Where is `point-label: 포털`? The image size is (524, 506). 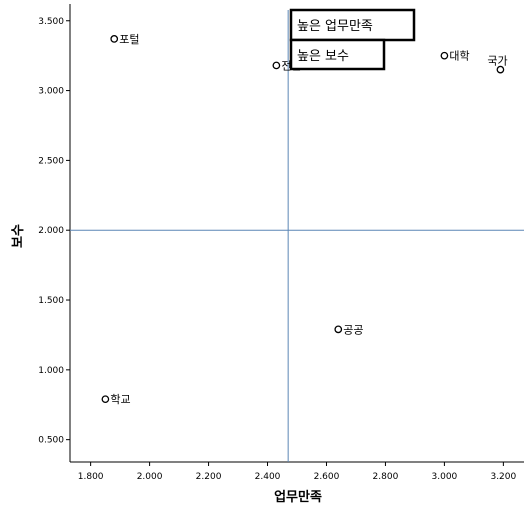
point-label: 포털 is located at coordinates (129, 39).